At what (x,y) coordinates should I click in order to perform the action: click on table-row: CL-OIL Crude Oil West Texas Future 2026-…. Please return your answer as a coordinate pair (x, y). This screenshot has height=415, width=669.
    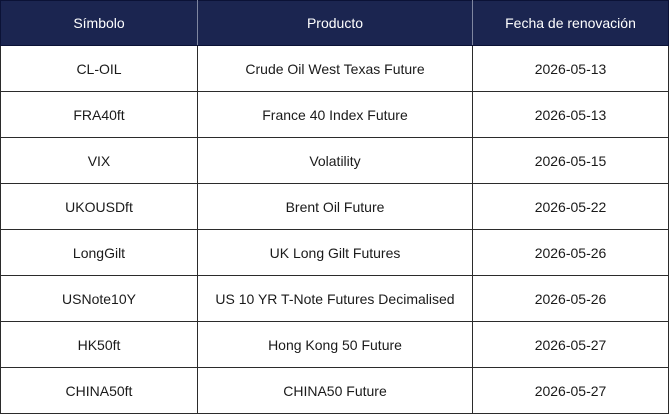
    Looking at the image, I should click on (334, 68).